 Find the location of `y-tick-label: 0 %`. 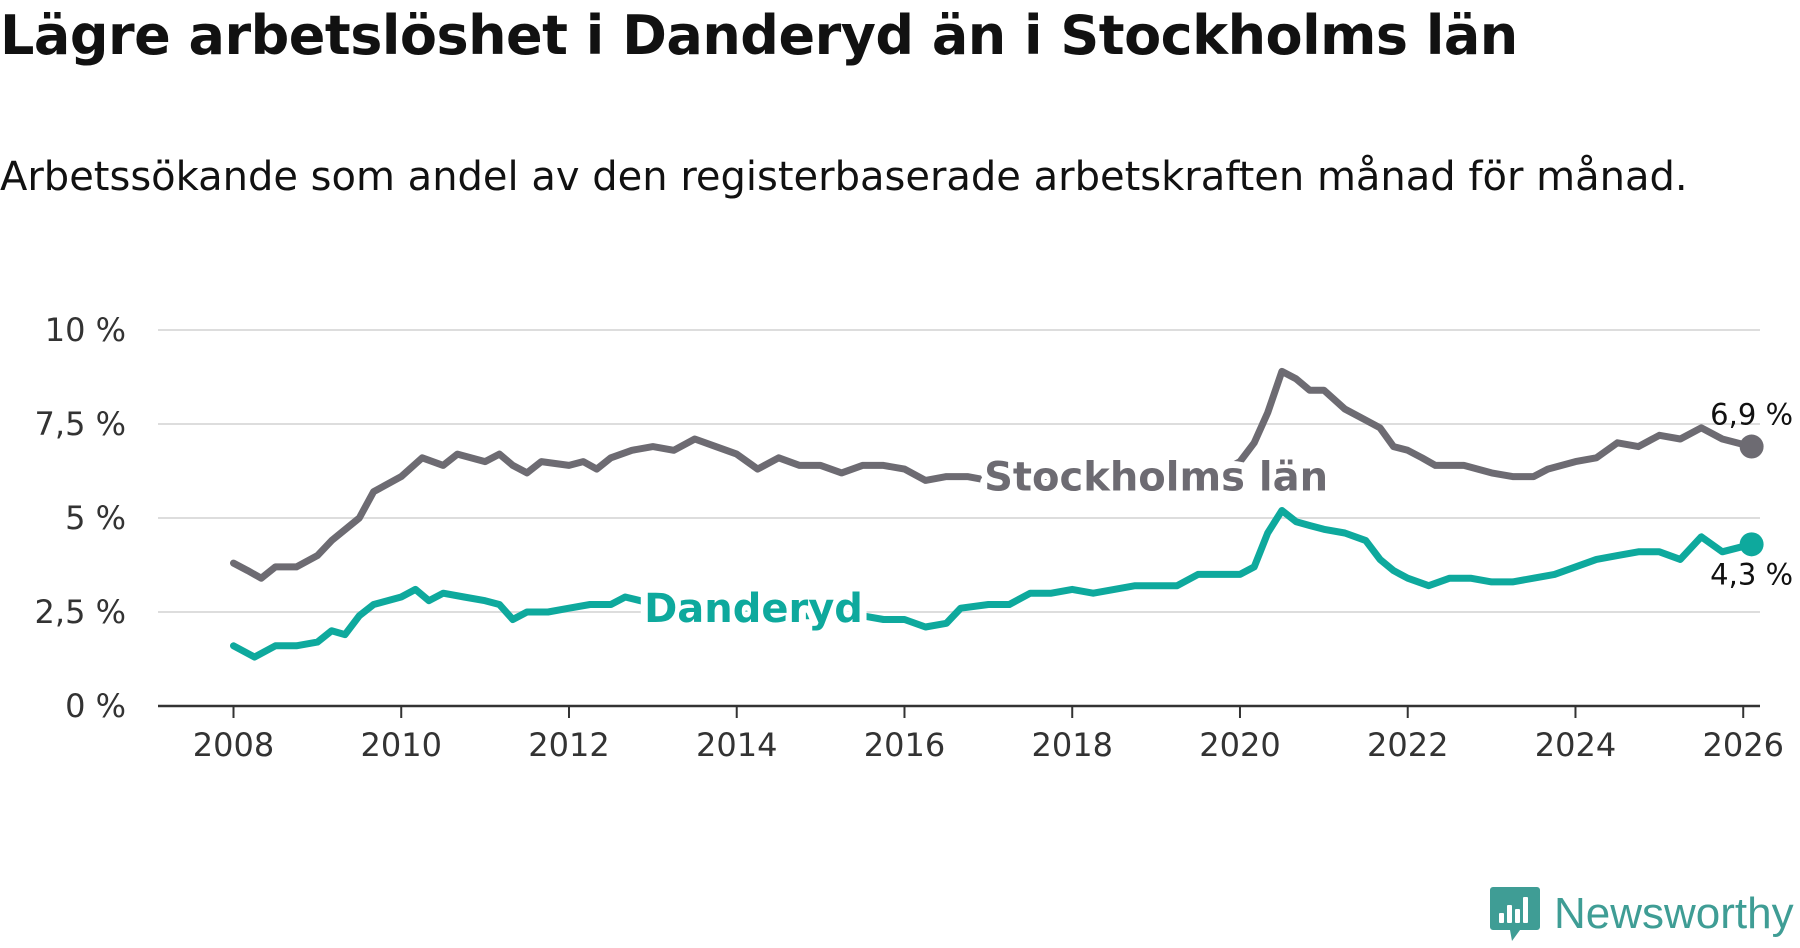

y-tick-label: 0 % is located at coordinates (95, 706).